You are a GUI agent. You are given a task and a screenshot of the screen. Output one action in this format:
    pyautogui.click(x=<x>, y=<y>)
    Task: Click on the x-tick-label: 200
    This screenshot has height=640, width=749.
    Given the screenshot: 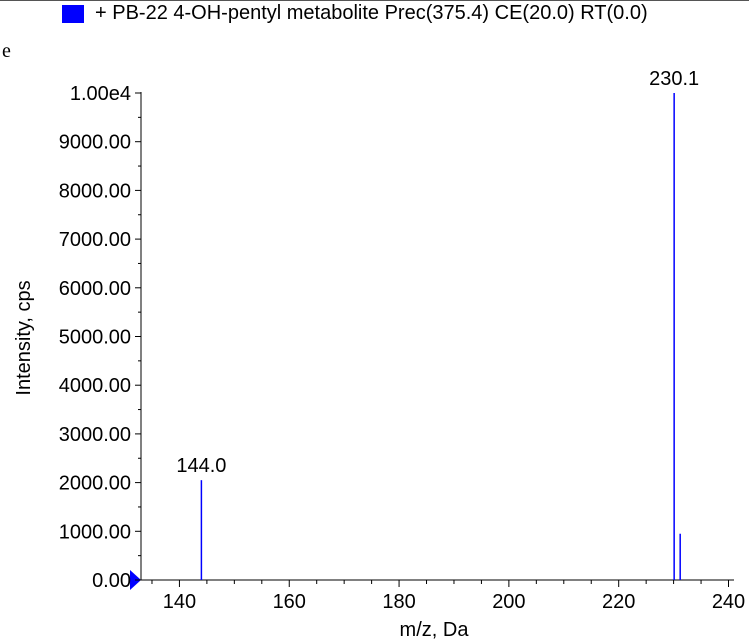 What is the action you would take?
    pyautogui.click(x=508, y=602)
    